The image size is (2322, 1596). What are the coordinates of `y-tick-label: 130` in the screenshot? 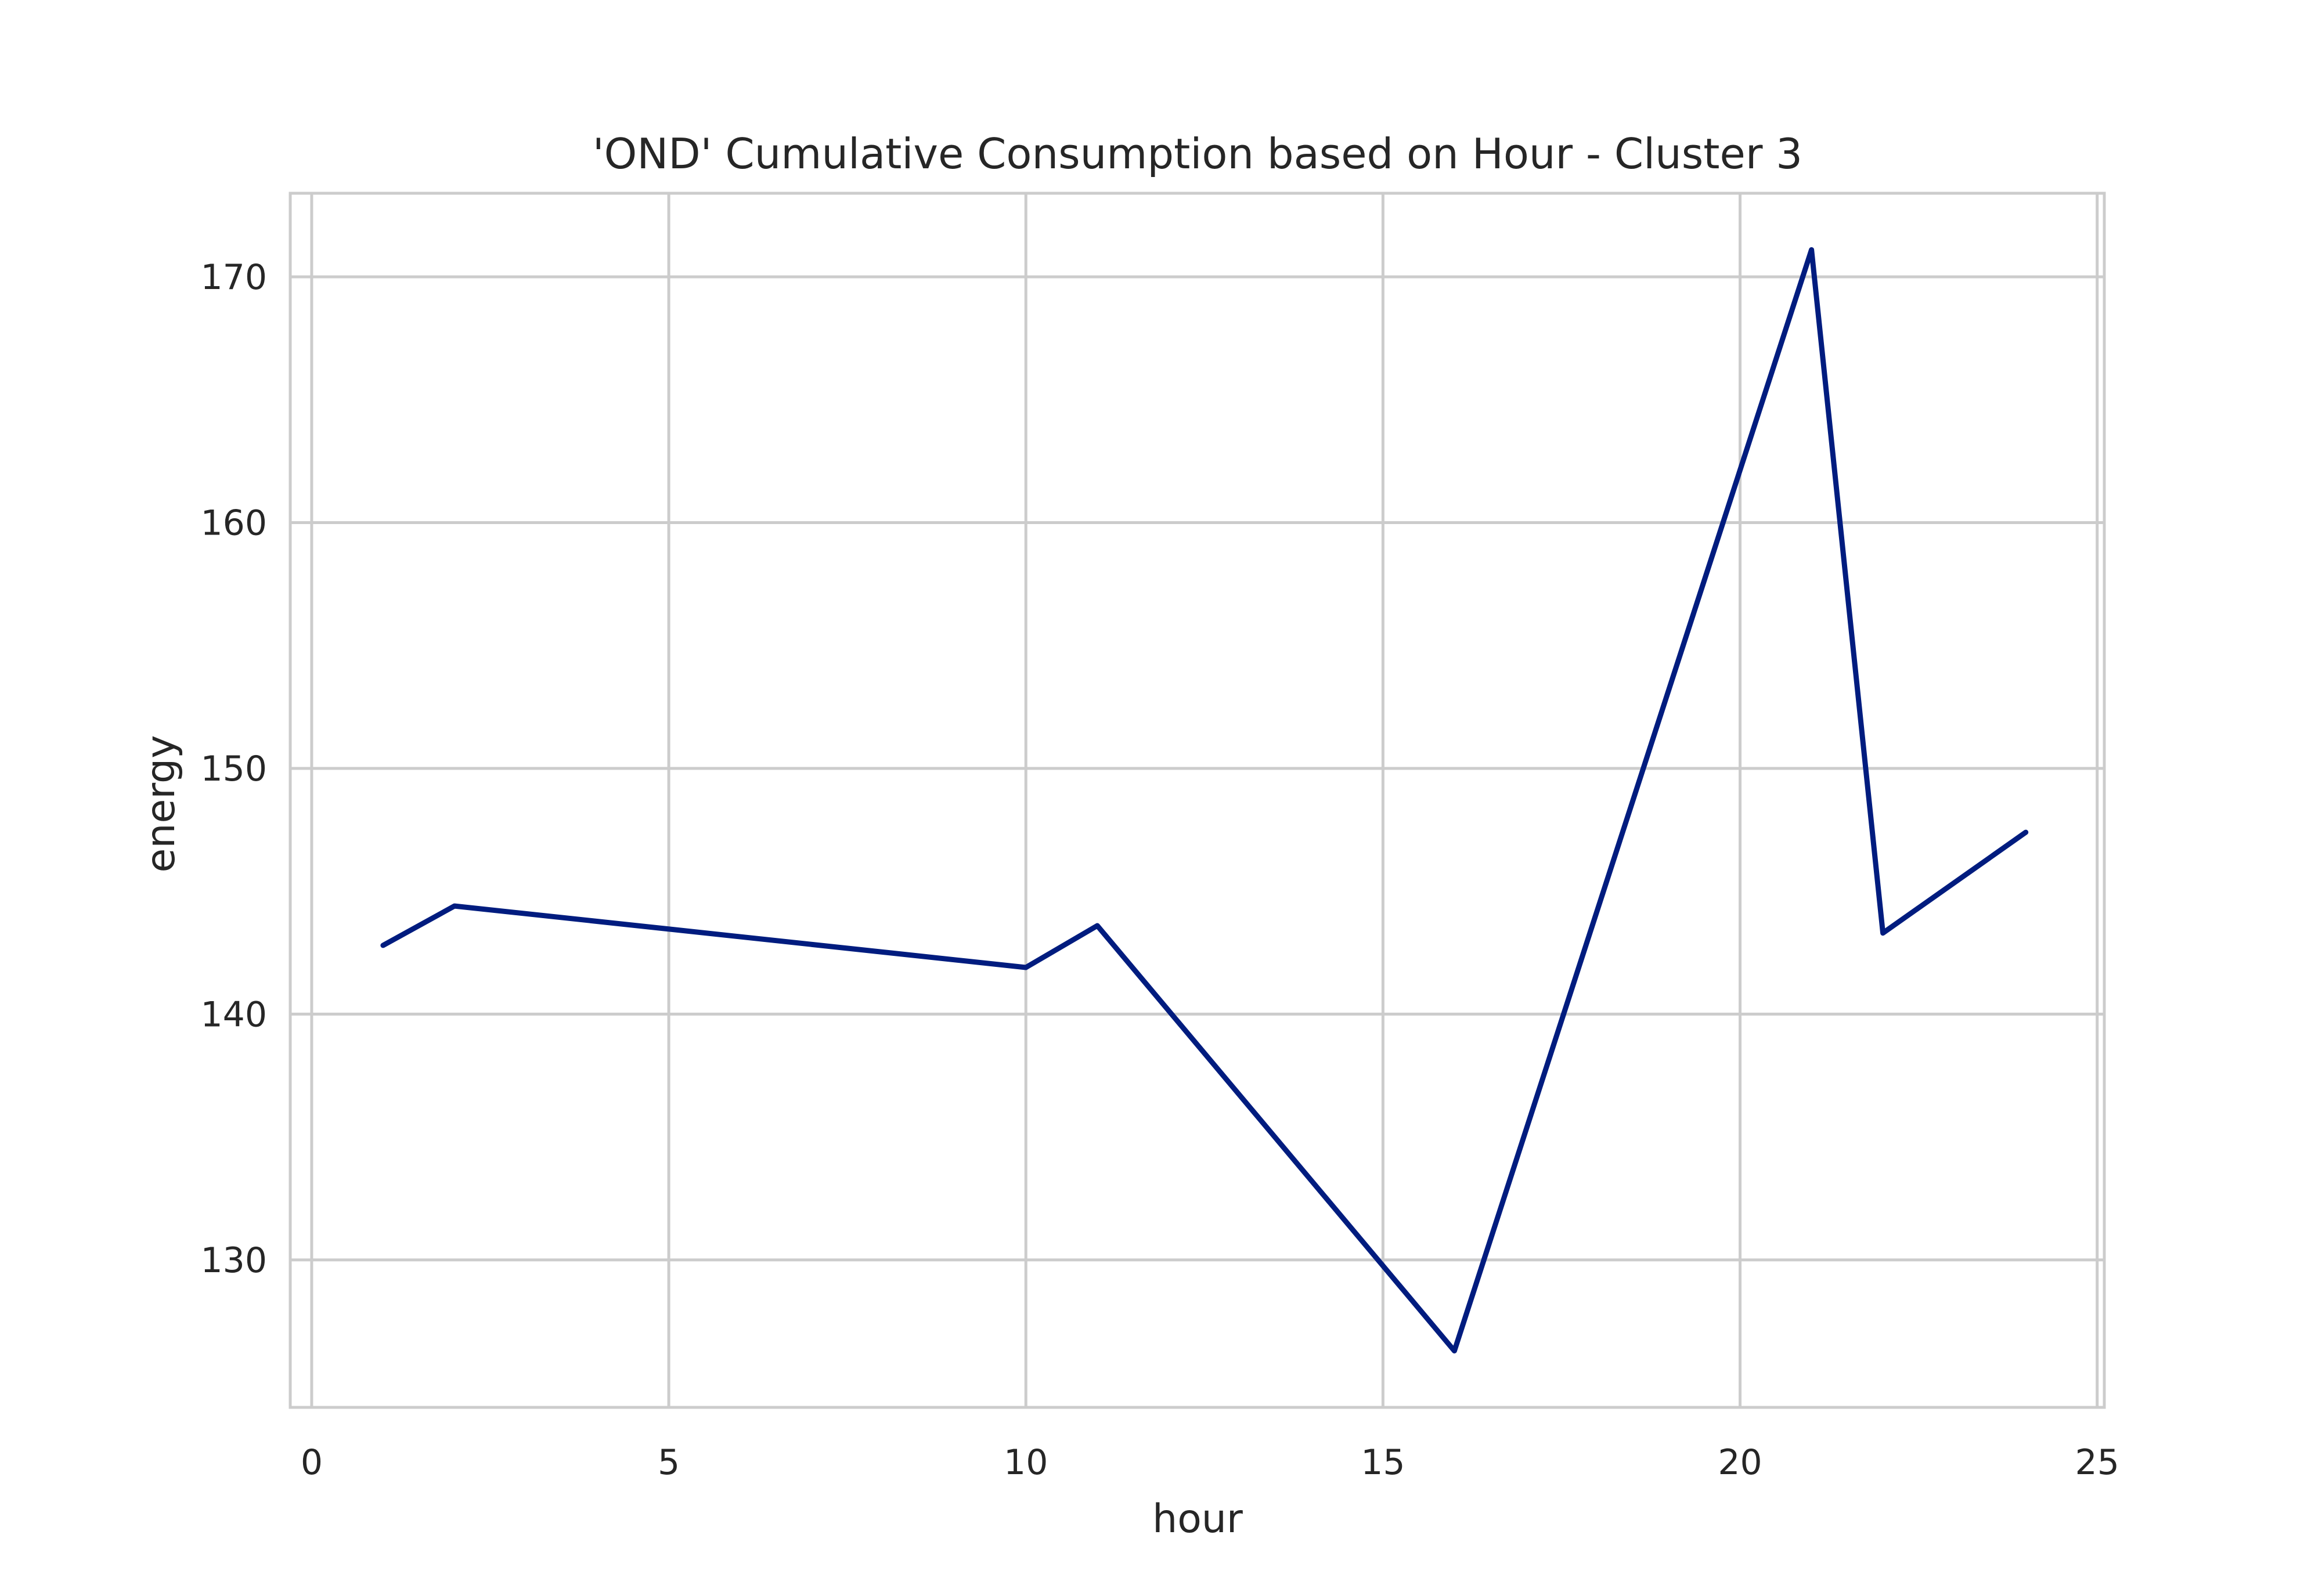 It's located at (234, 1260).